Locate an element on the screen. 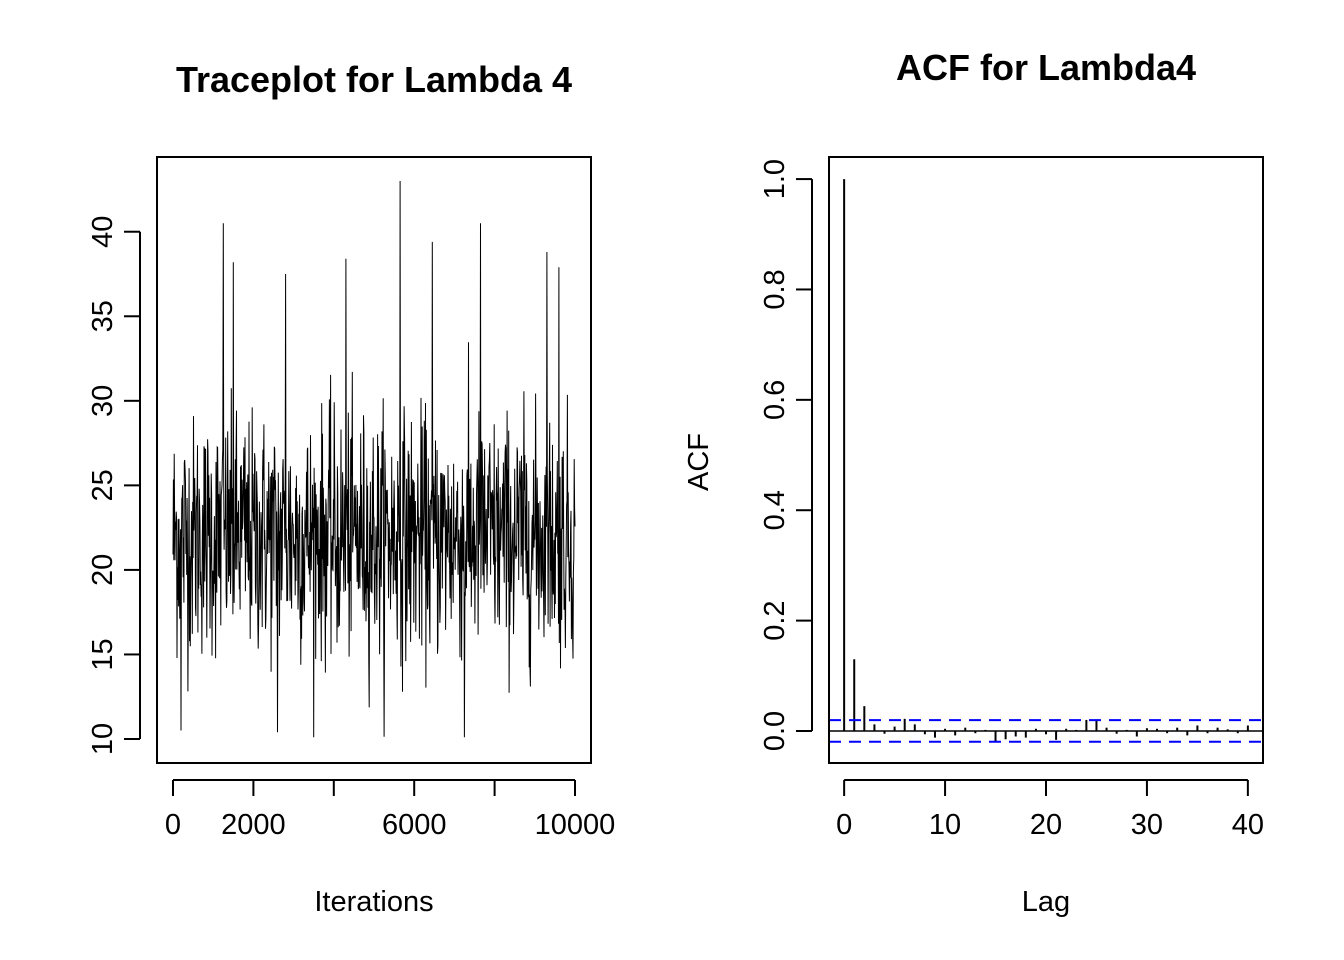 The height and width of the screenshot is (960, 1344). traceplot-y-tick-label: 20 is located at coordinates (103, 570).